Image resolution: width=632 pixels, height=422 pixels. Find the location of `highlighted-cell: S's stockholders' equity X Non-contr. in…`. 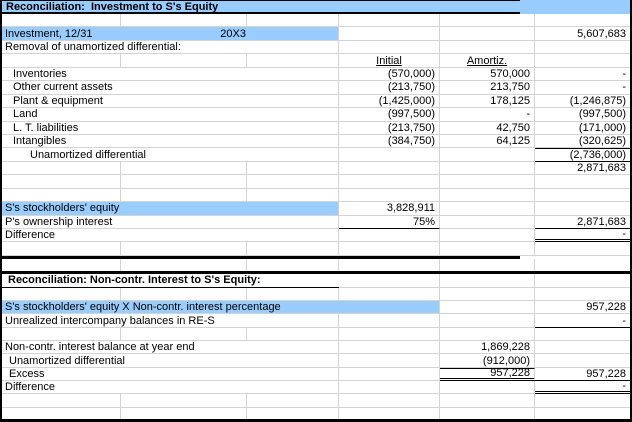

highlighted-cell: S's stockholders' equity X Non-contr. in… is located at coordinates (221, 308).